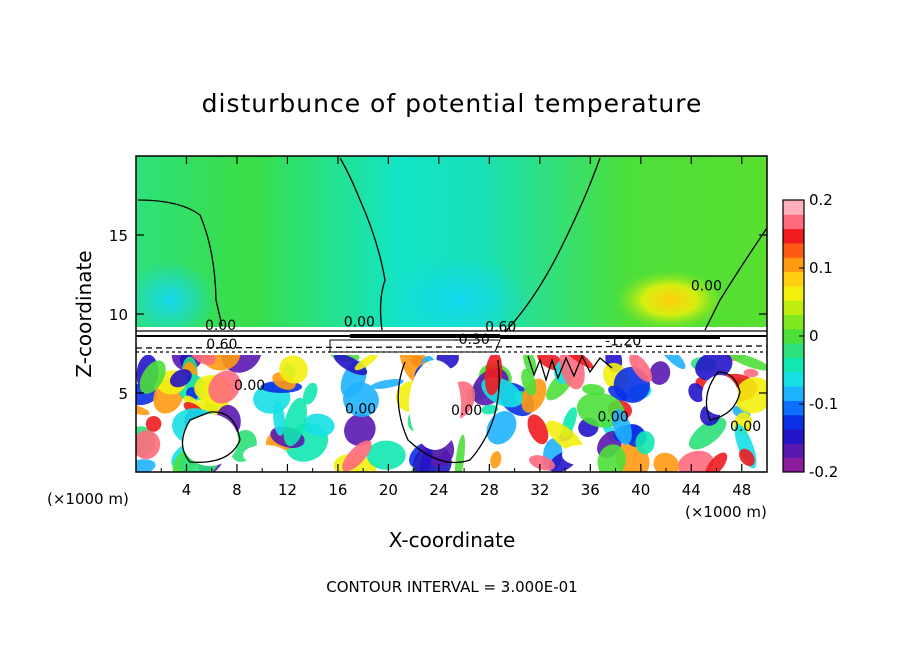 The image size is (904, 654). What do you see at coordinates (823, 472) in the screenshot?
I see `colorbar-tick-label: -0.2` at bounding box center [823, 472].